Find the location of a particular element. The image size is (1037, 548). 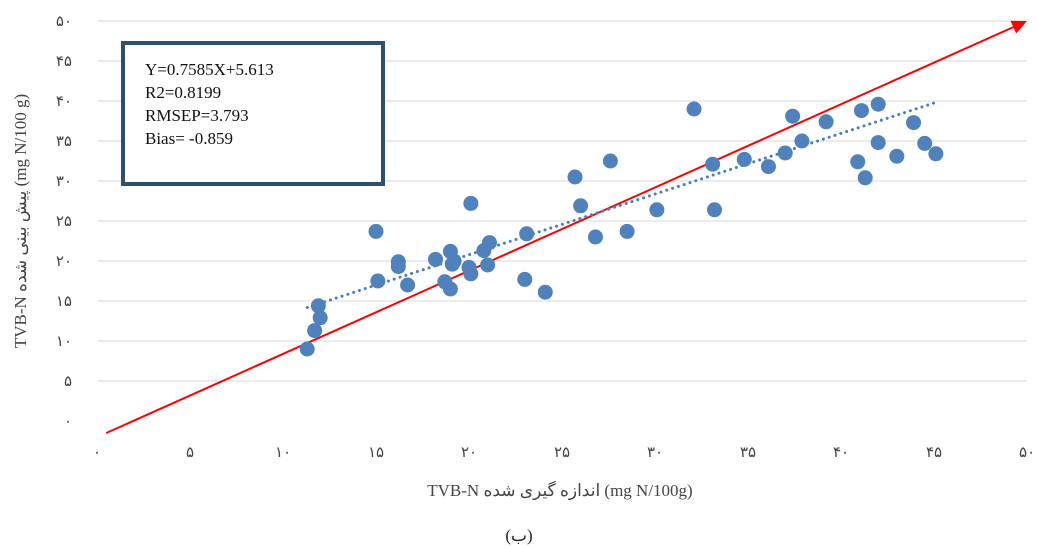

y-tick-label: ۳۵ is located at coordinates (64, 142).